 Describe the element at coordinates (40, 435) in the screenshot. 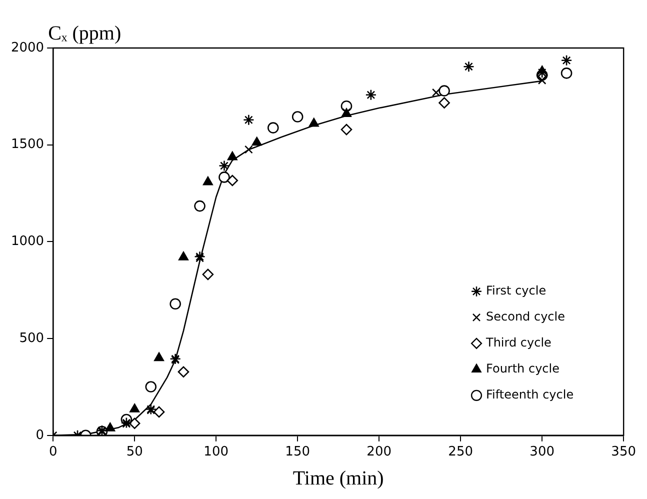

I see `y-tick-label: 0` at that location.